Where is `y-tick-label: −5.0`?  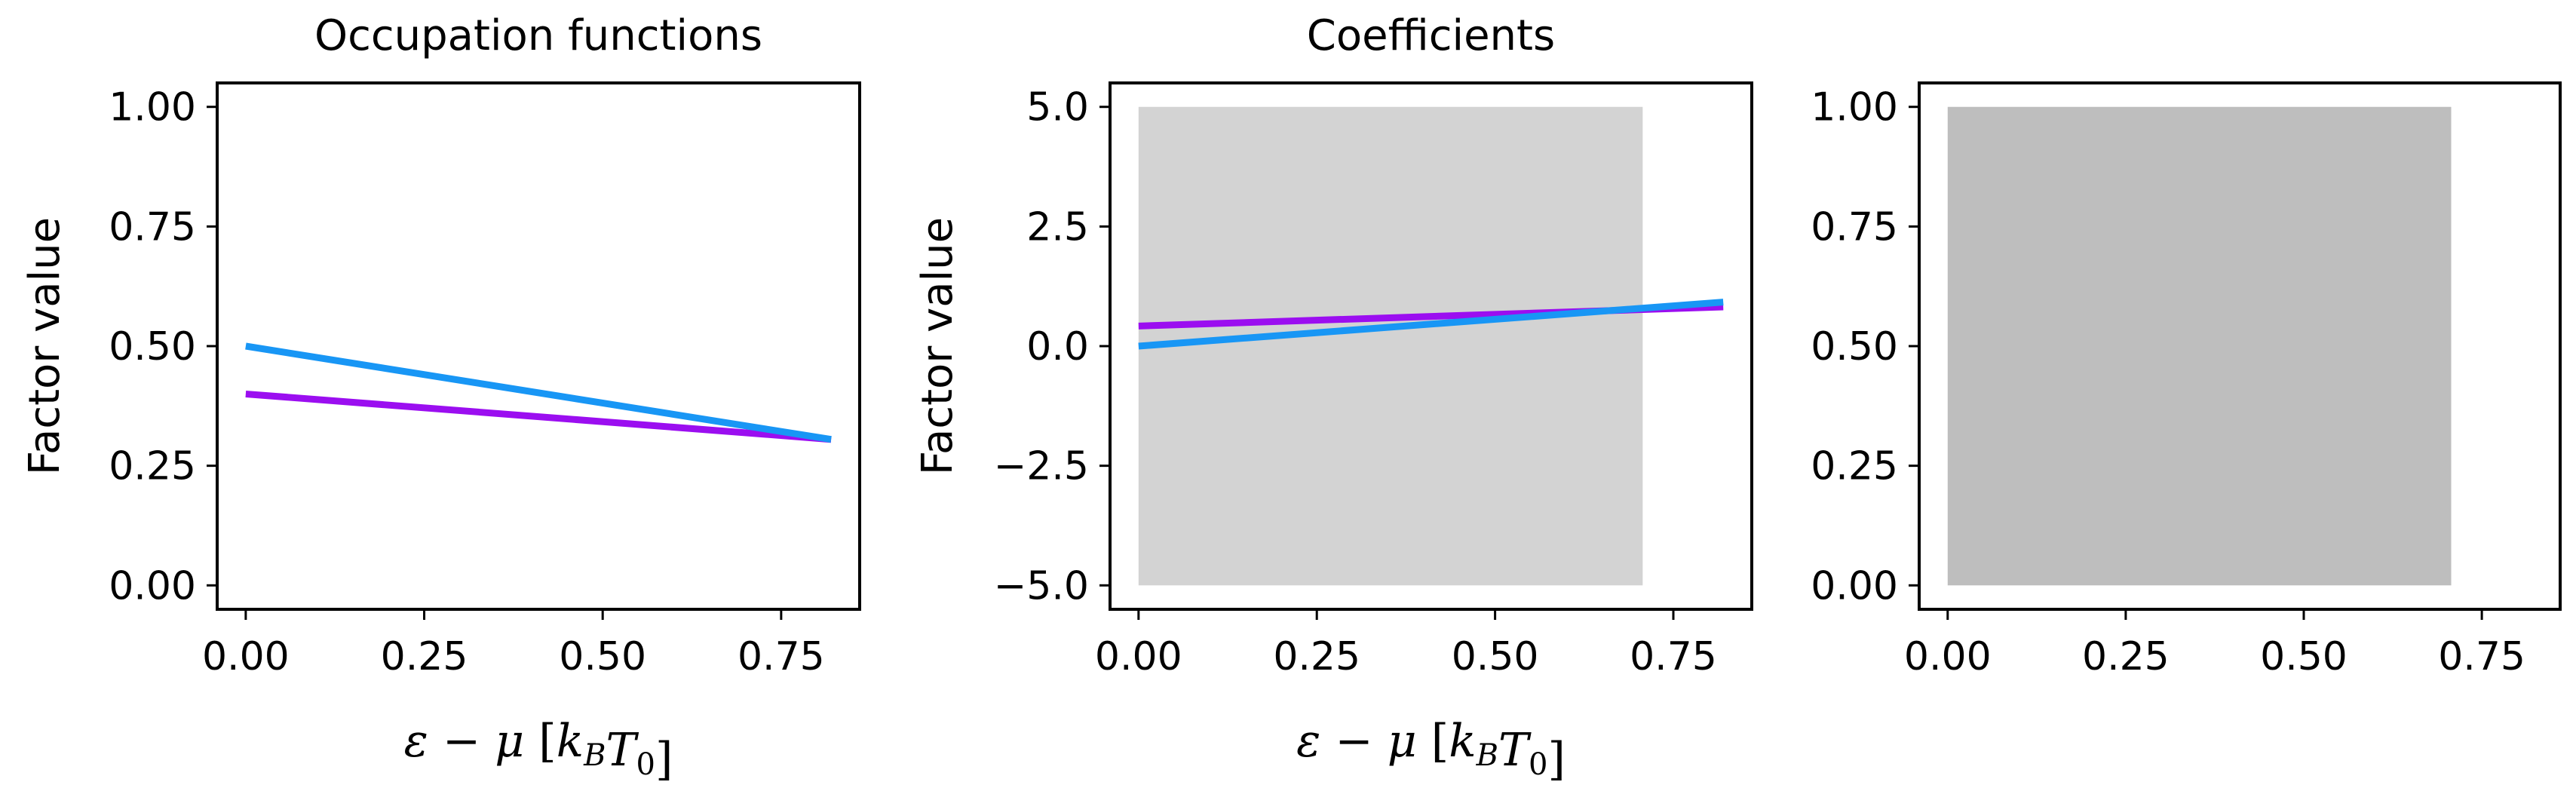 y-tick-label: −5.0 is located at coordinates (1041, 586).